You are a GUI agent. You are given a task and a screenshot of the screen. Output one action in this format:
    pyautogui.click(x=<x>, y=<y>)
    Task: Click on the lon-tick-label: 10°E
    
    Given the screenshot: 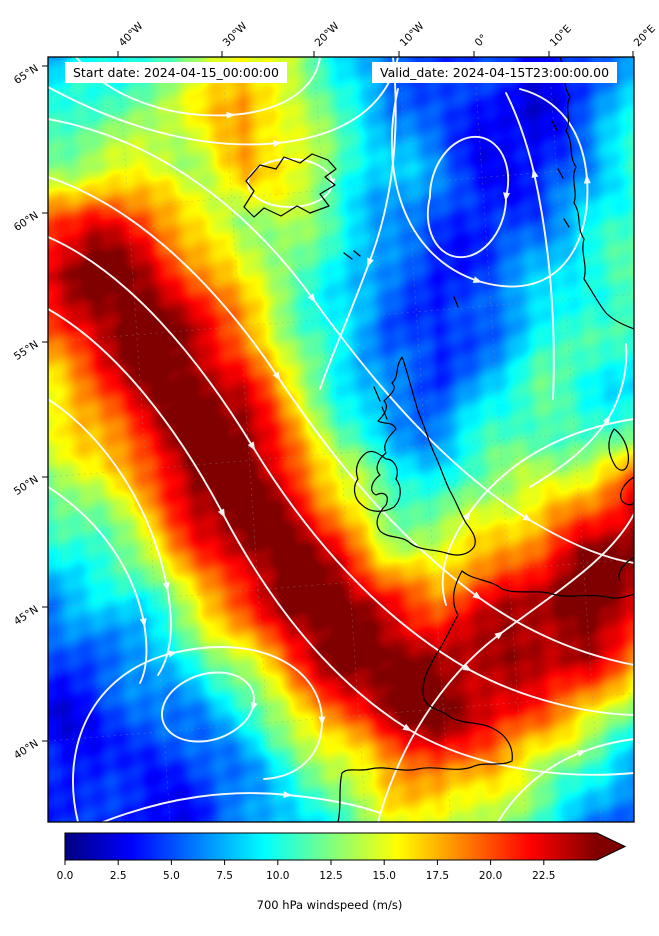 What is the action you would take?
    pyautogui.click(x=561, y=36)
    